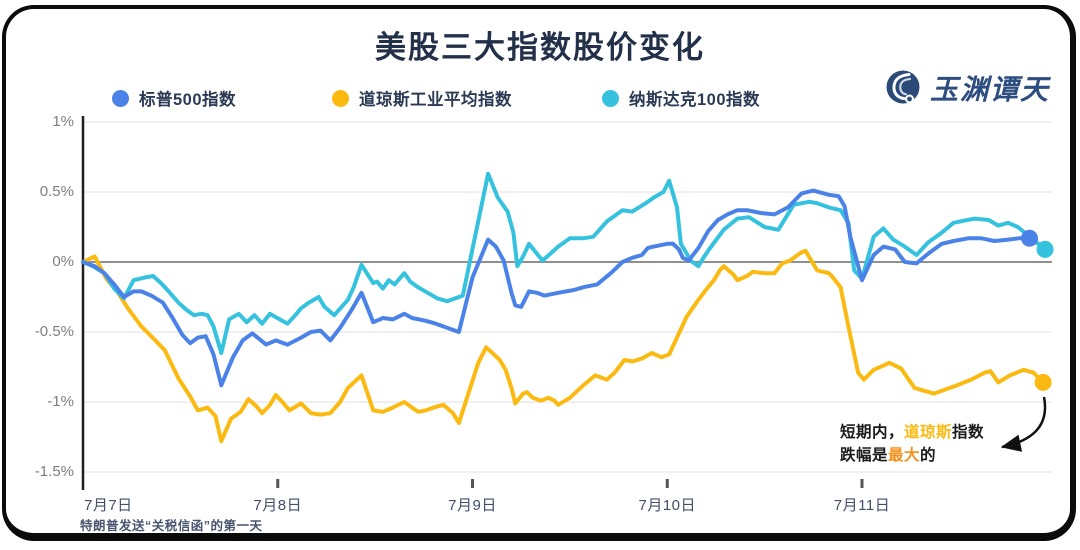 This screenshot has height=550, width=1080. What do you see at coordinates (1023, 424) in the screenshot?
I see `annotation-arrow` at bounding box center [1023, 424].